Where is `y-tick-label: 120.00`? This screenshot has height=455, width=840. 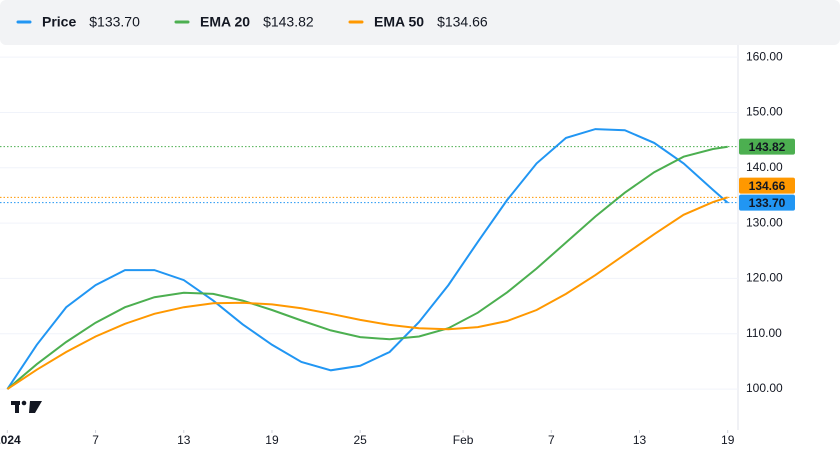
y-tick-label: 120.00 is located at coordinates (764, 278).